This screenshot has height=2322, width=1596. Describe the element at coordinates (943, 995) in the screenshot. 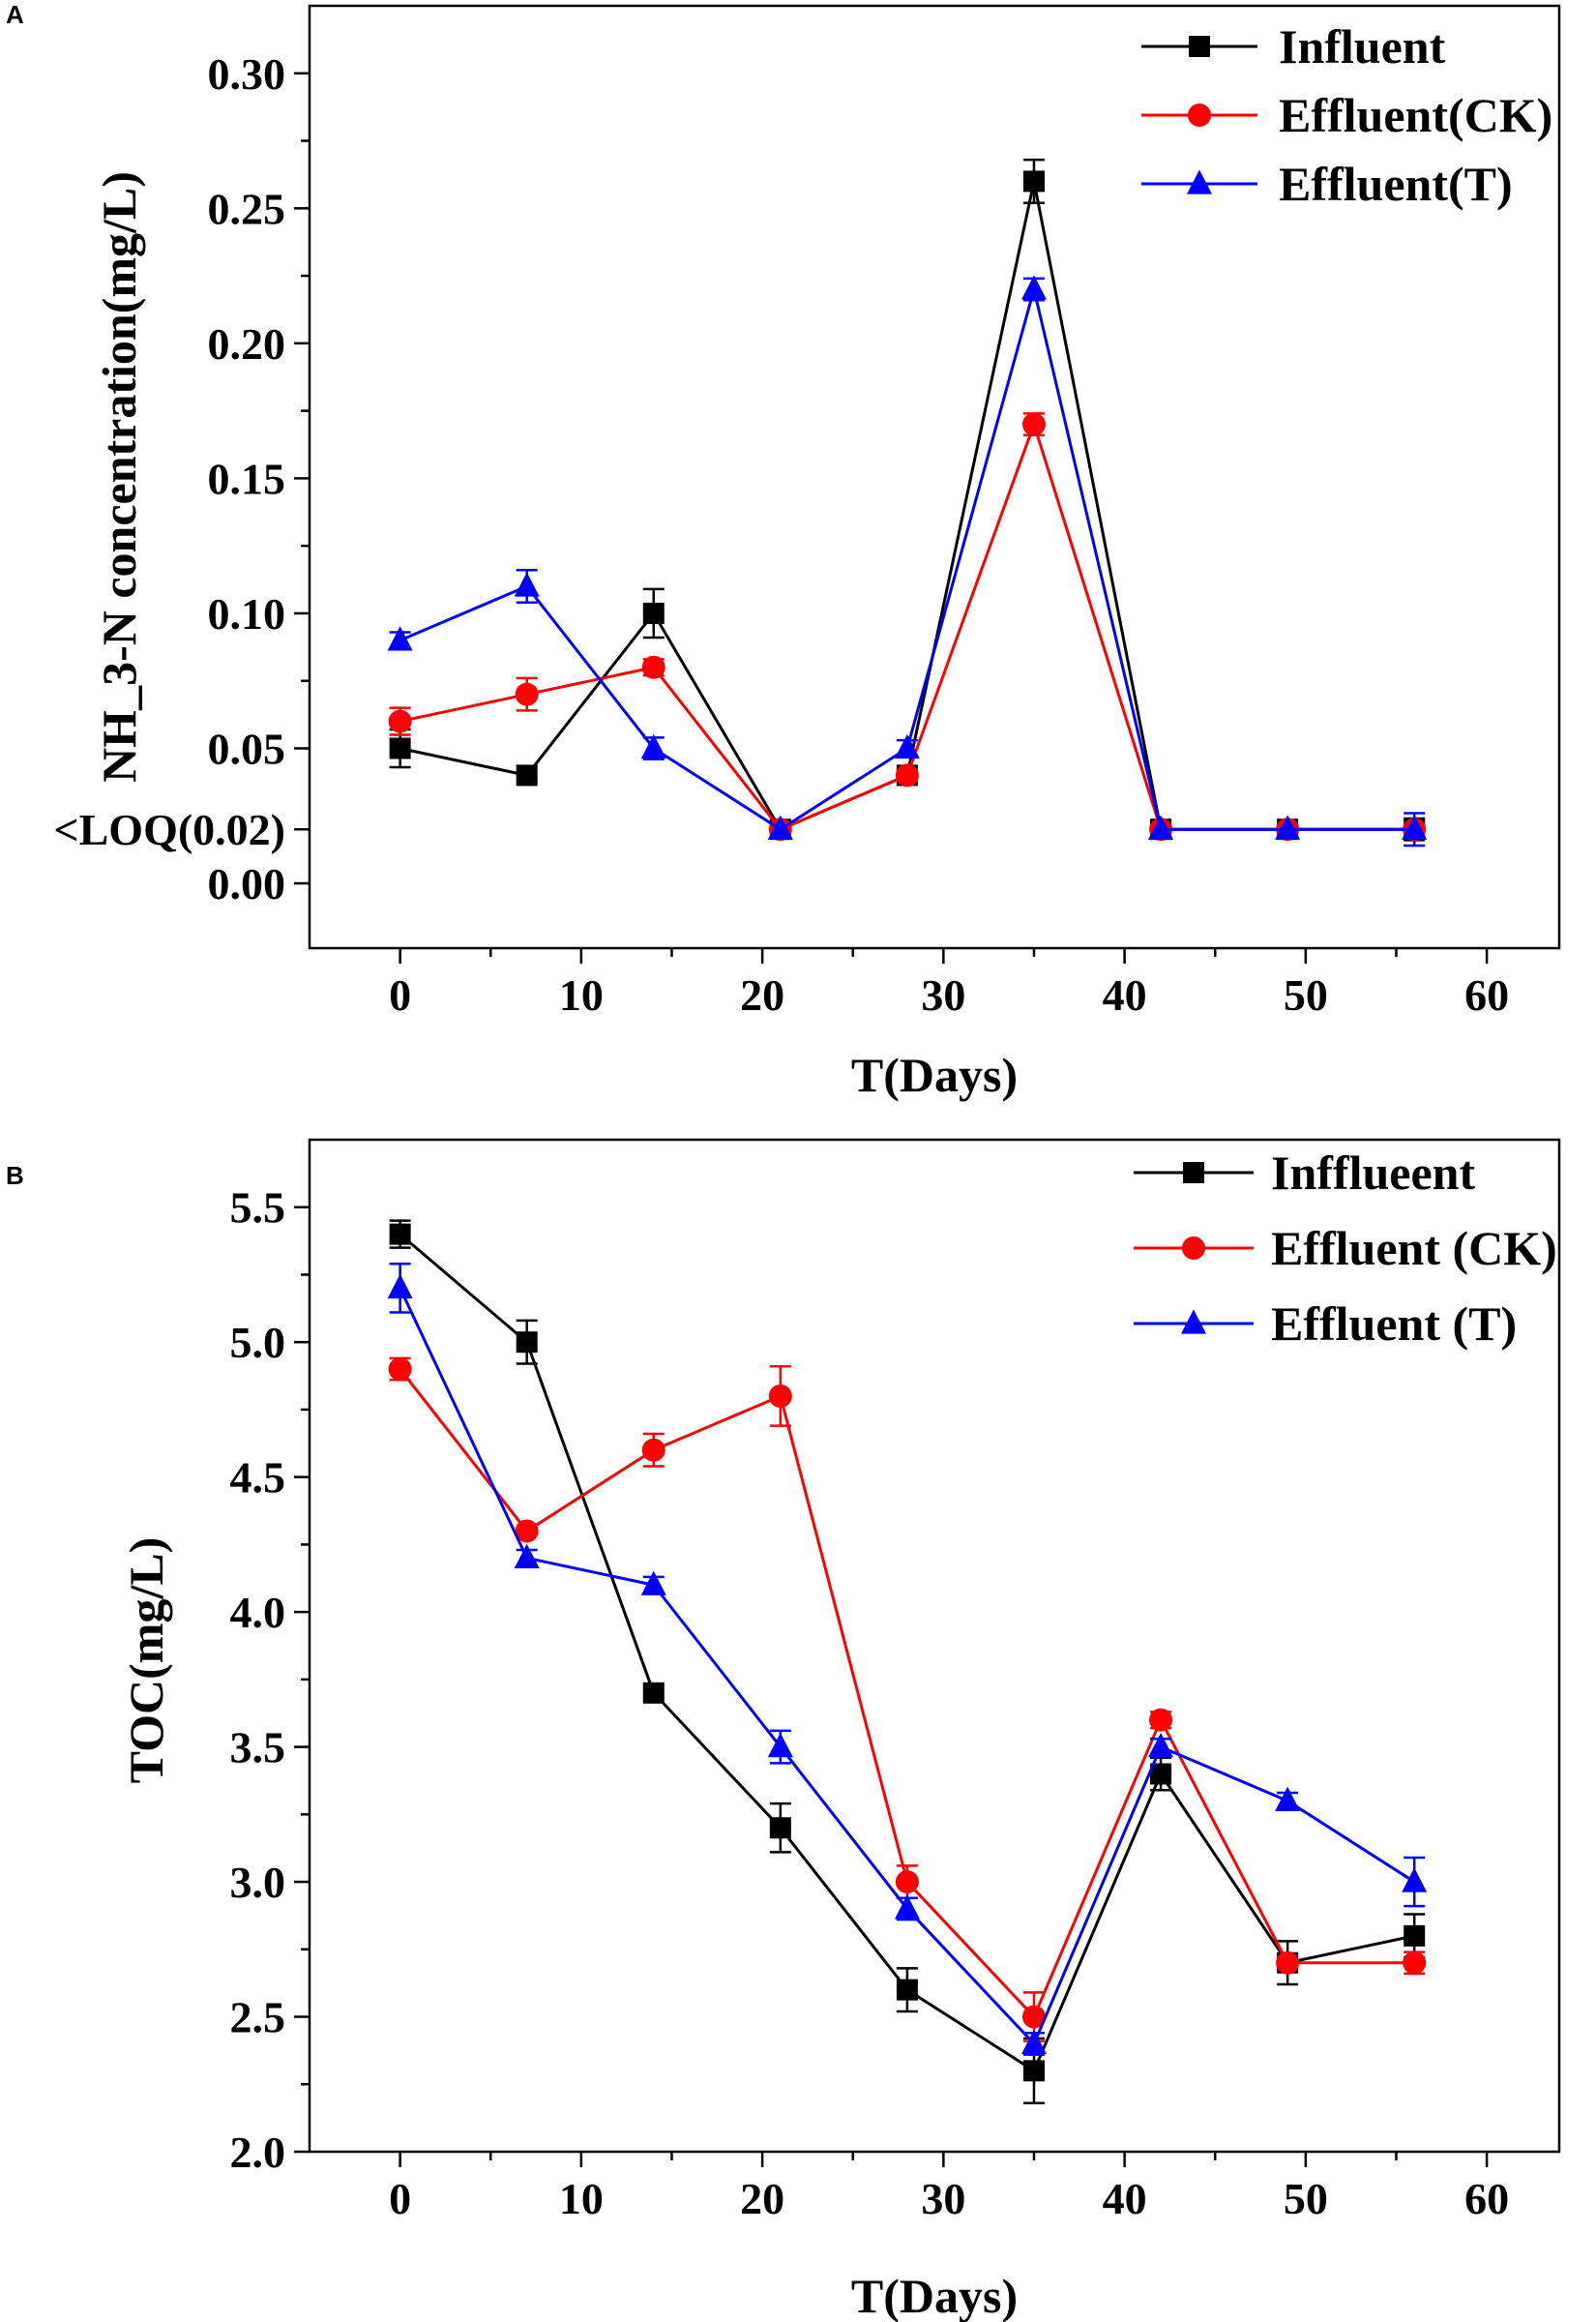

I see `panel-a-x-tick-label: 30` at that location.